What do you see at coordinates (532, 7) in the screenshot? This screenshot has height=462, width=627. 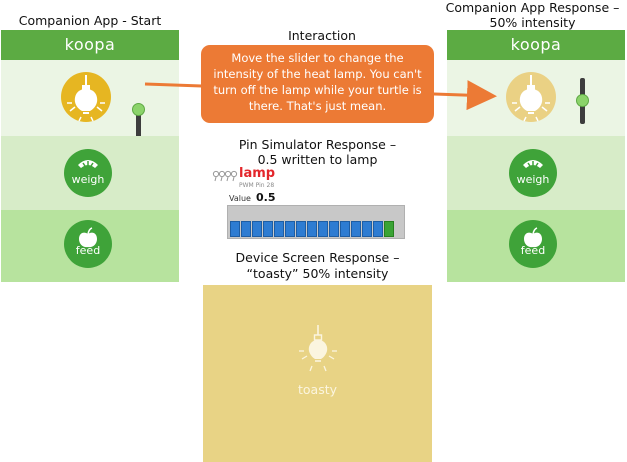 I see `caption-companion-response-line1: Companion App Response –` at bounding box center [532, 7].